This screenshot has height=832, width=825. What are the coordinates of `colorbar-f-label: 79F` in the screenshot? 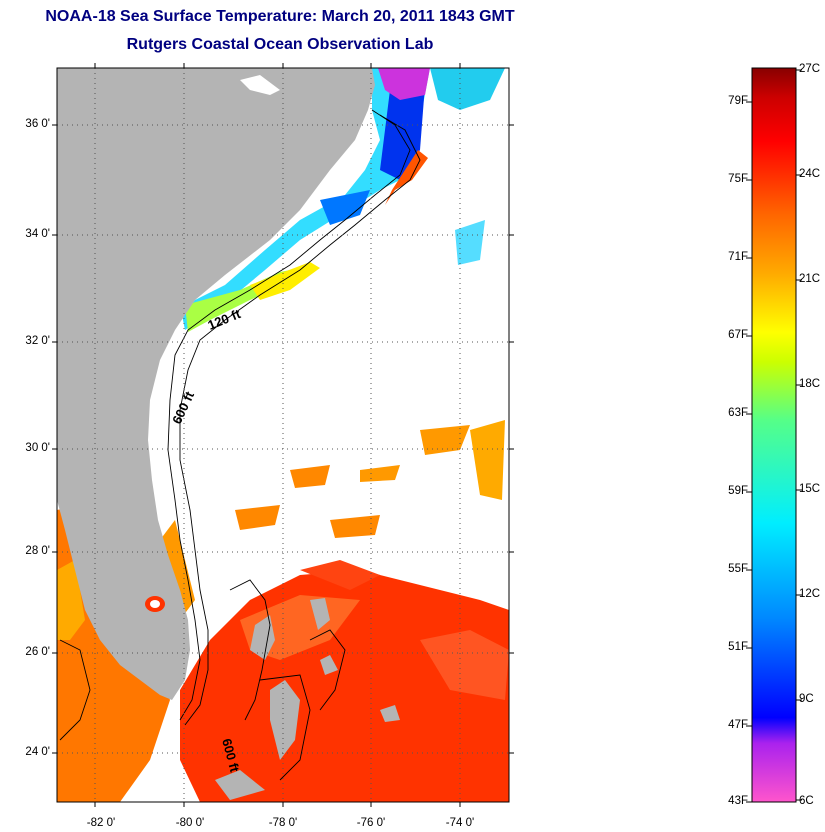 It's located at (738, 101).